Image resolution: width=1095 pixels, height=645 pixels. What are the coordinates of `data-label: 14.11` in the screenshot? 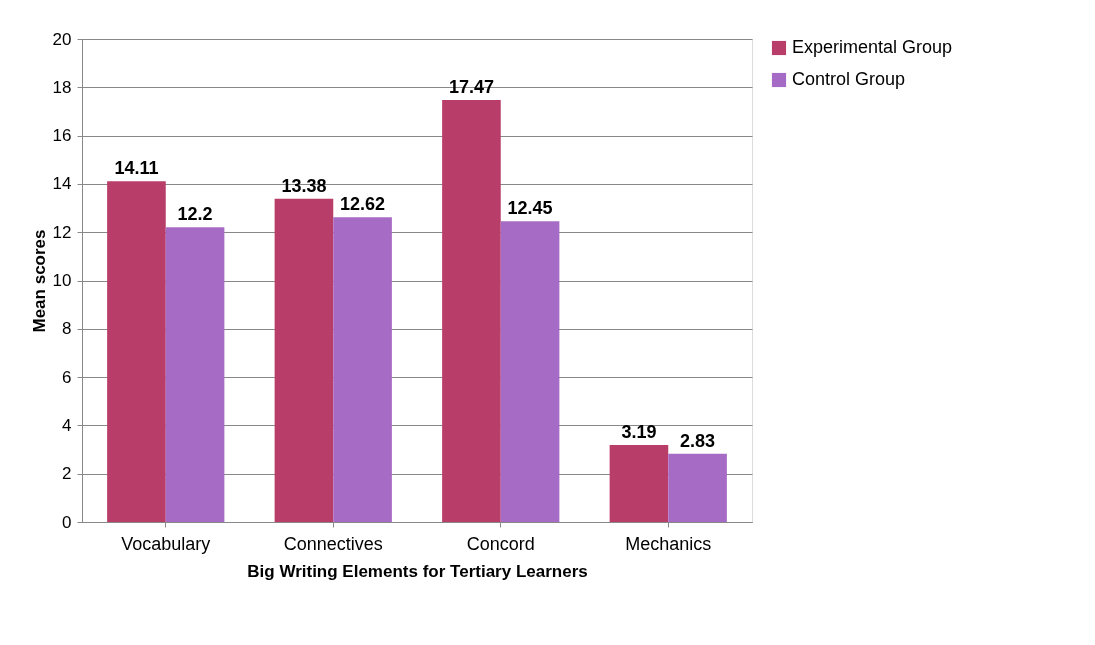 It's located at (136, 168).